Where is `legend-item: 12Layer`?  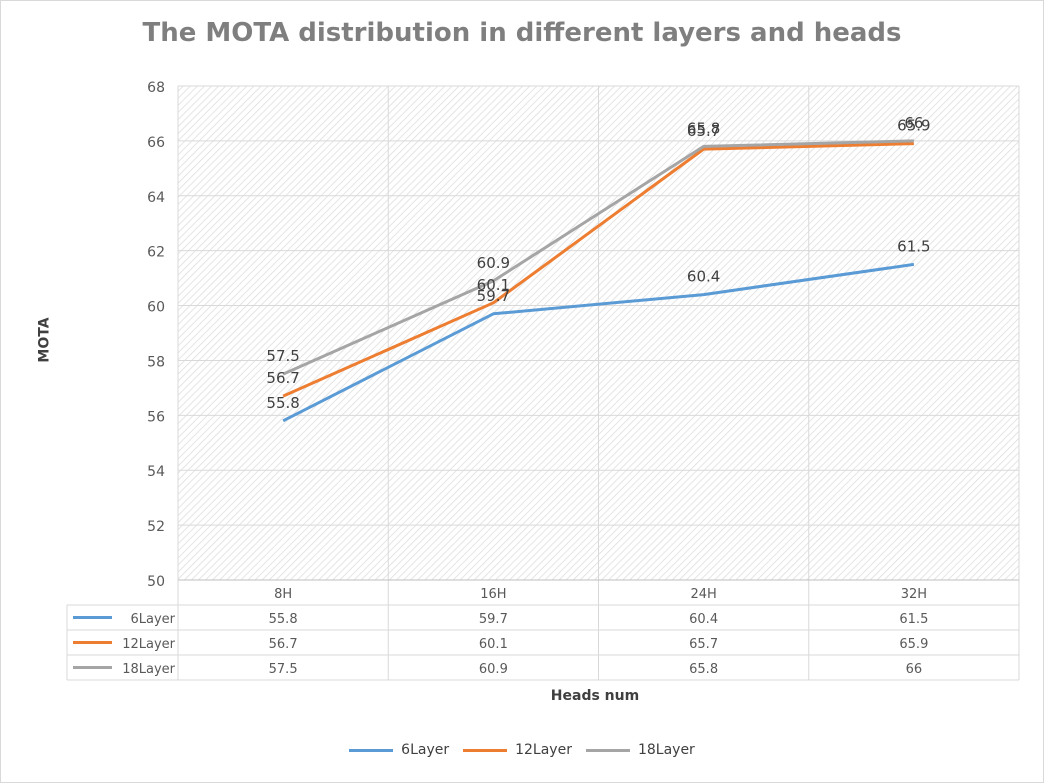
legend-item: 12Layer is located at coordinates (517, 750).